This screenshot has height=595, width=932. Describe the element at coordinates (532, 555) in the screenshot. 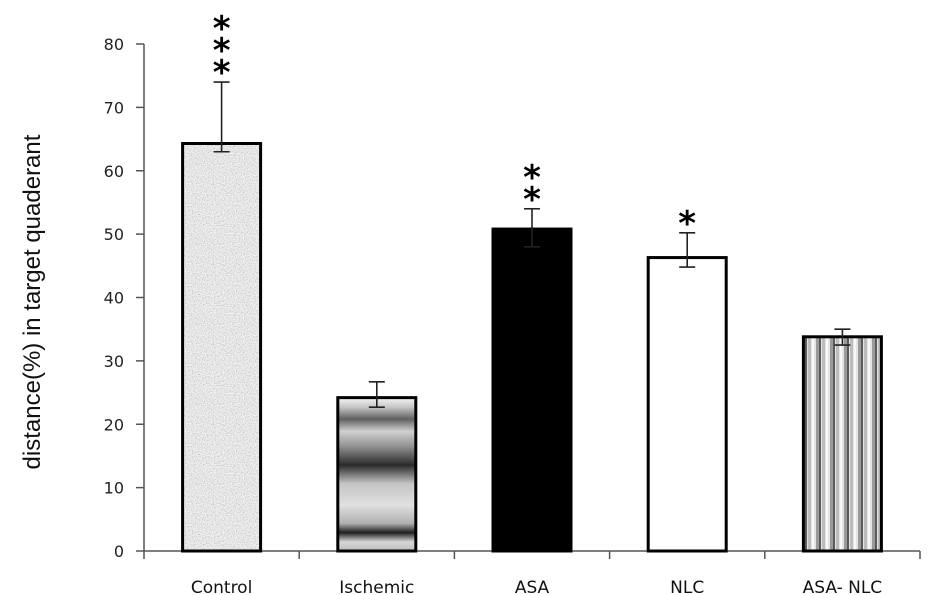

I see `x-axis-ticks` at that location.